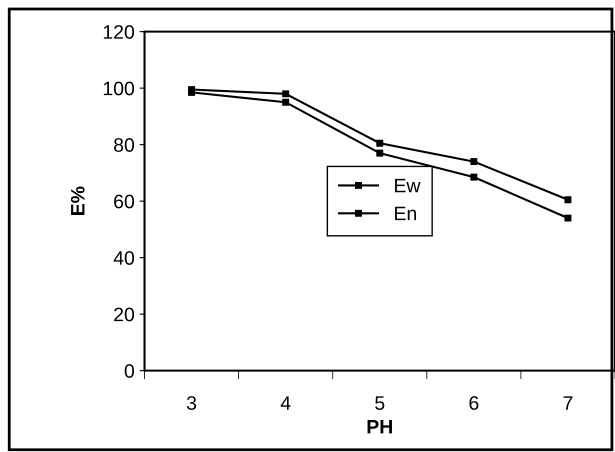 This screenshot has height=452, width=615. What do you see at coordinates (124, 258) in the screenshot?
I see `y-tick-label: 40` at bounding box center [124, 258].